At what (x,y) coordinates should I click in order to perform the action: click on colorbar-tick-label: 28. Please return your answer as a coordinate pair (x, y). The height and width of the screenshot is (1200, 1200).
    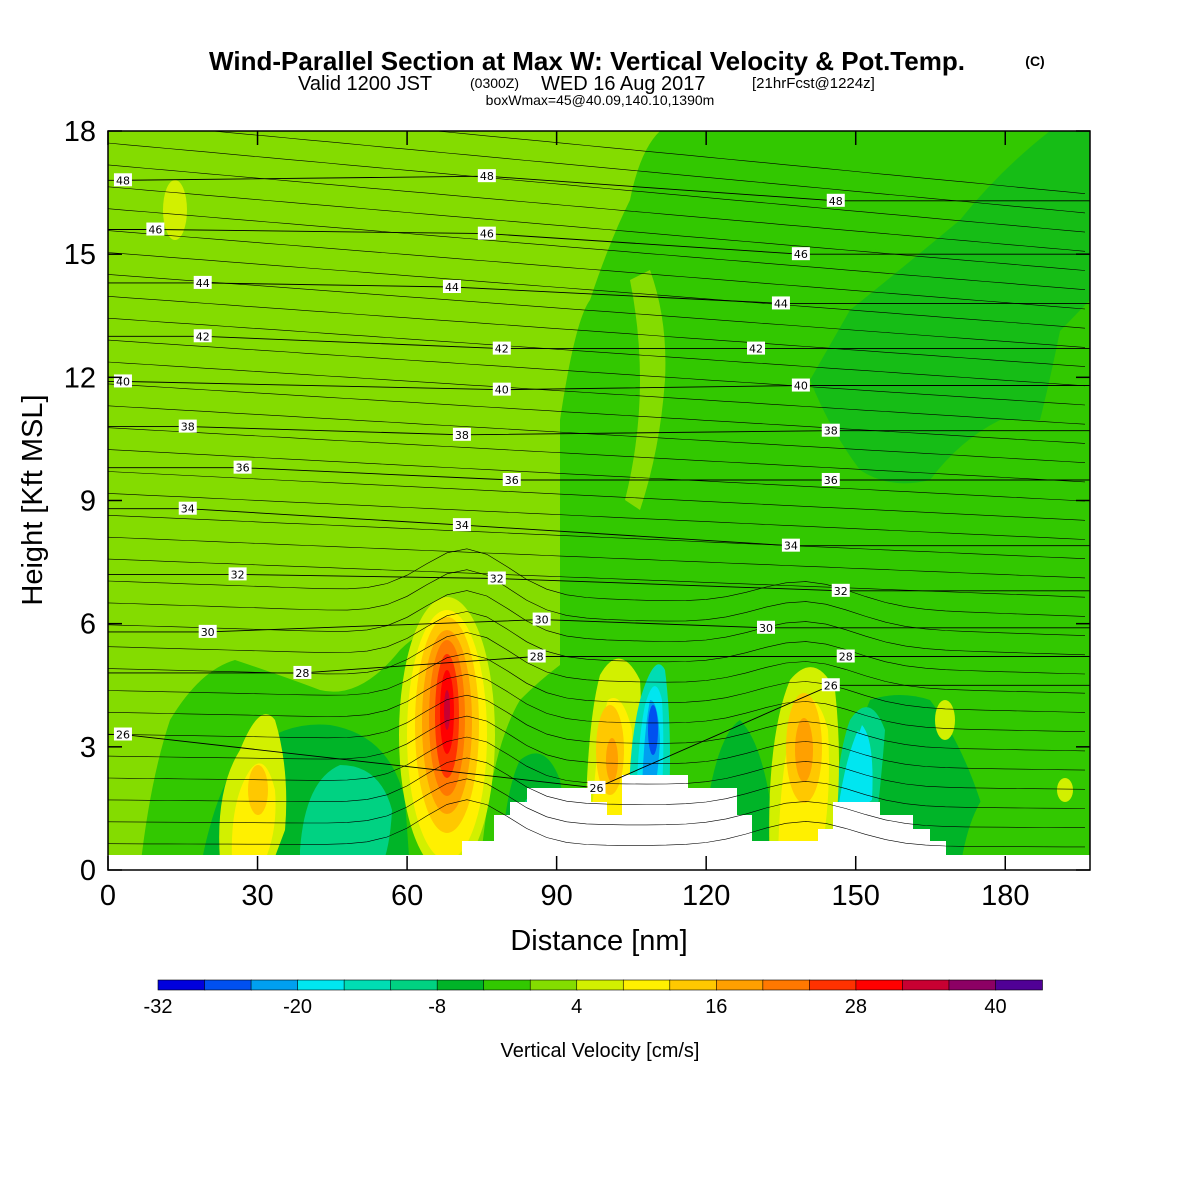
    Looking at the image, I should click on (856, 1007).